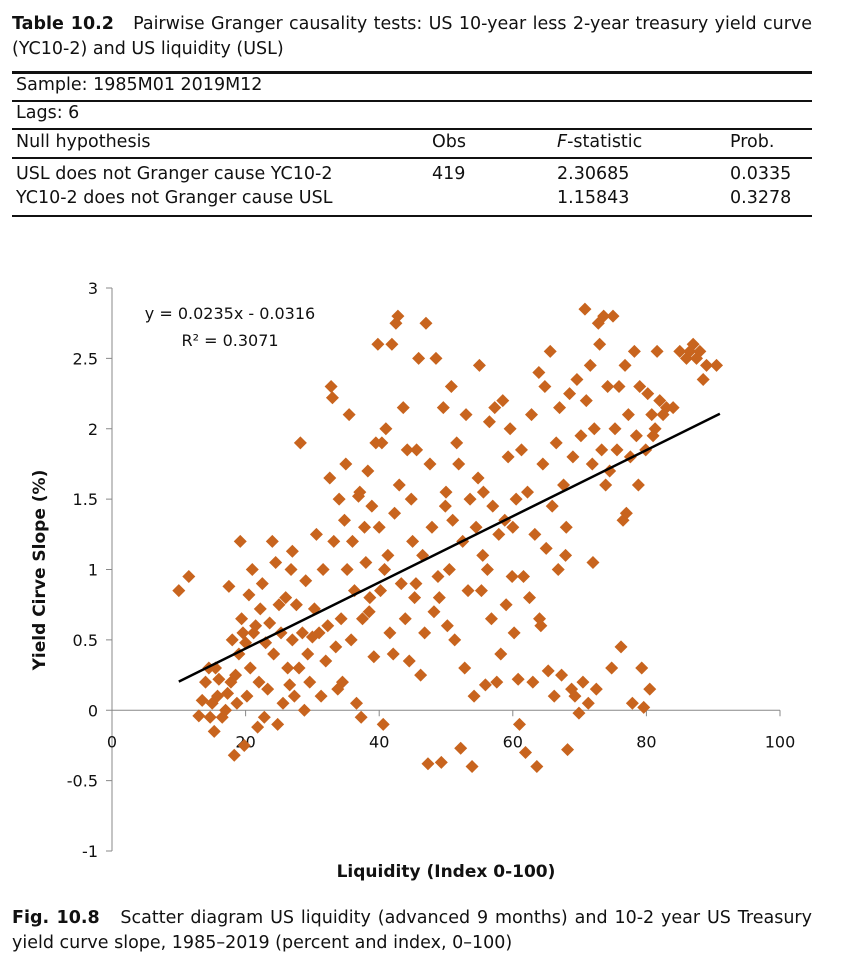 The height and width of the screenshot is (967, 847). I want to click on x-tick-label: 80, so click(646, 741).